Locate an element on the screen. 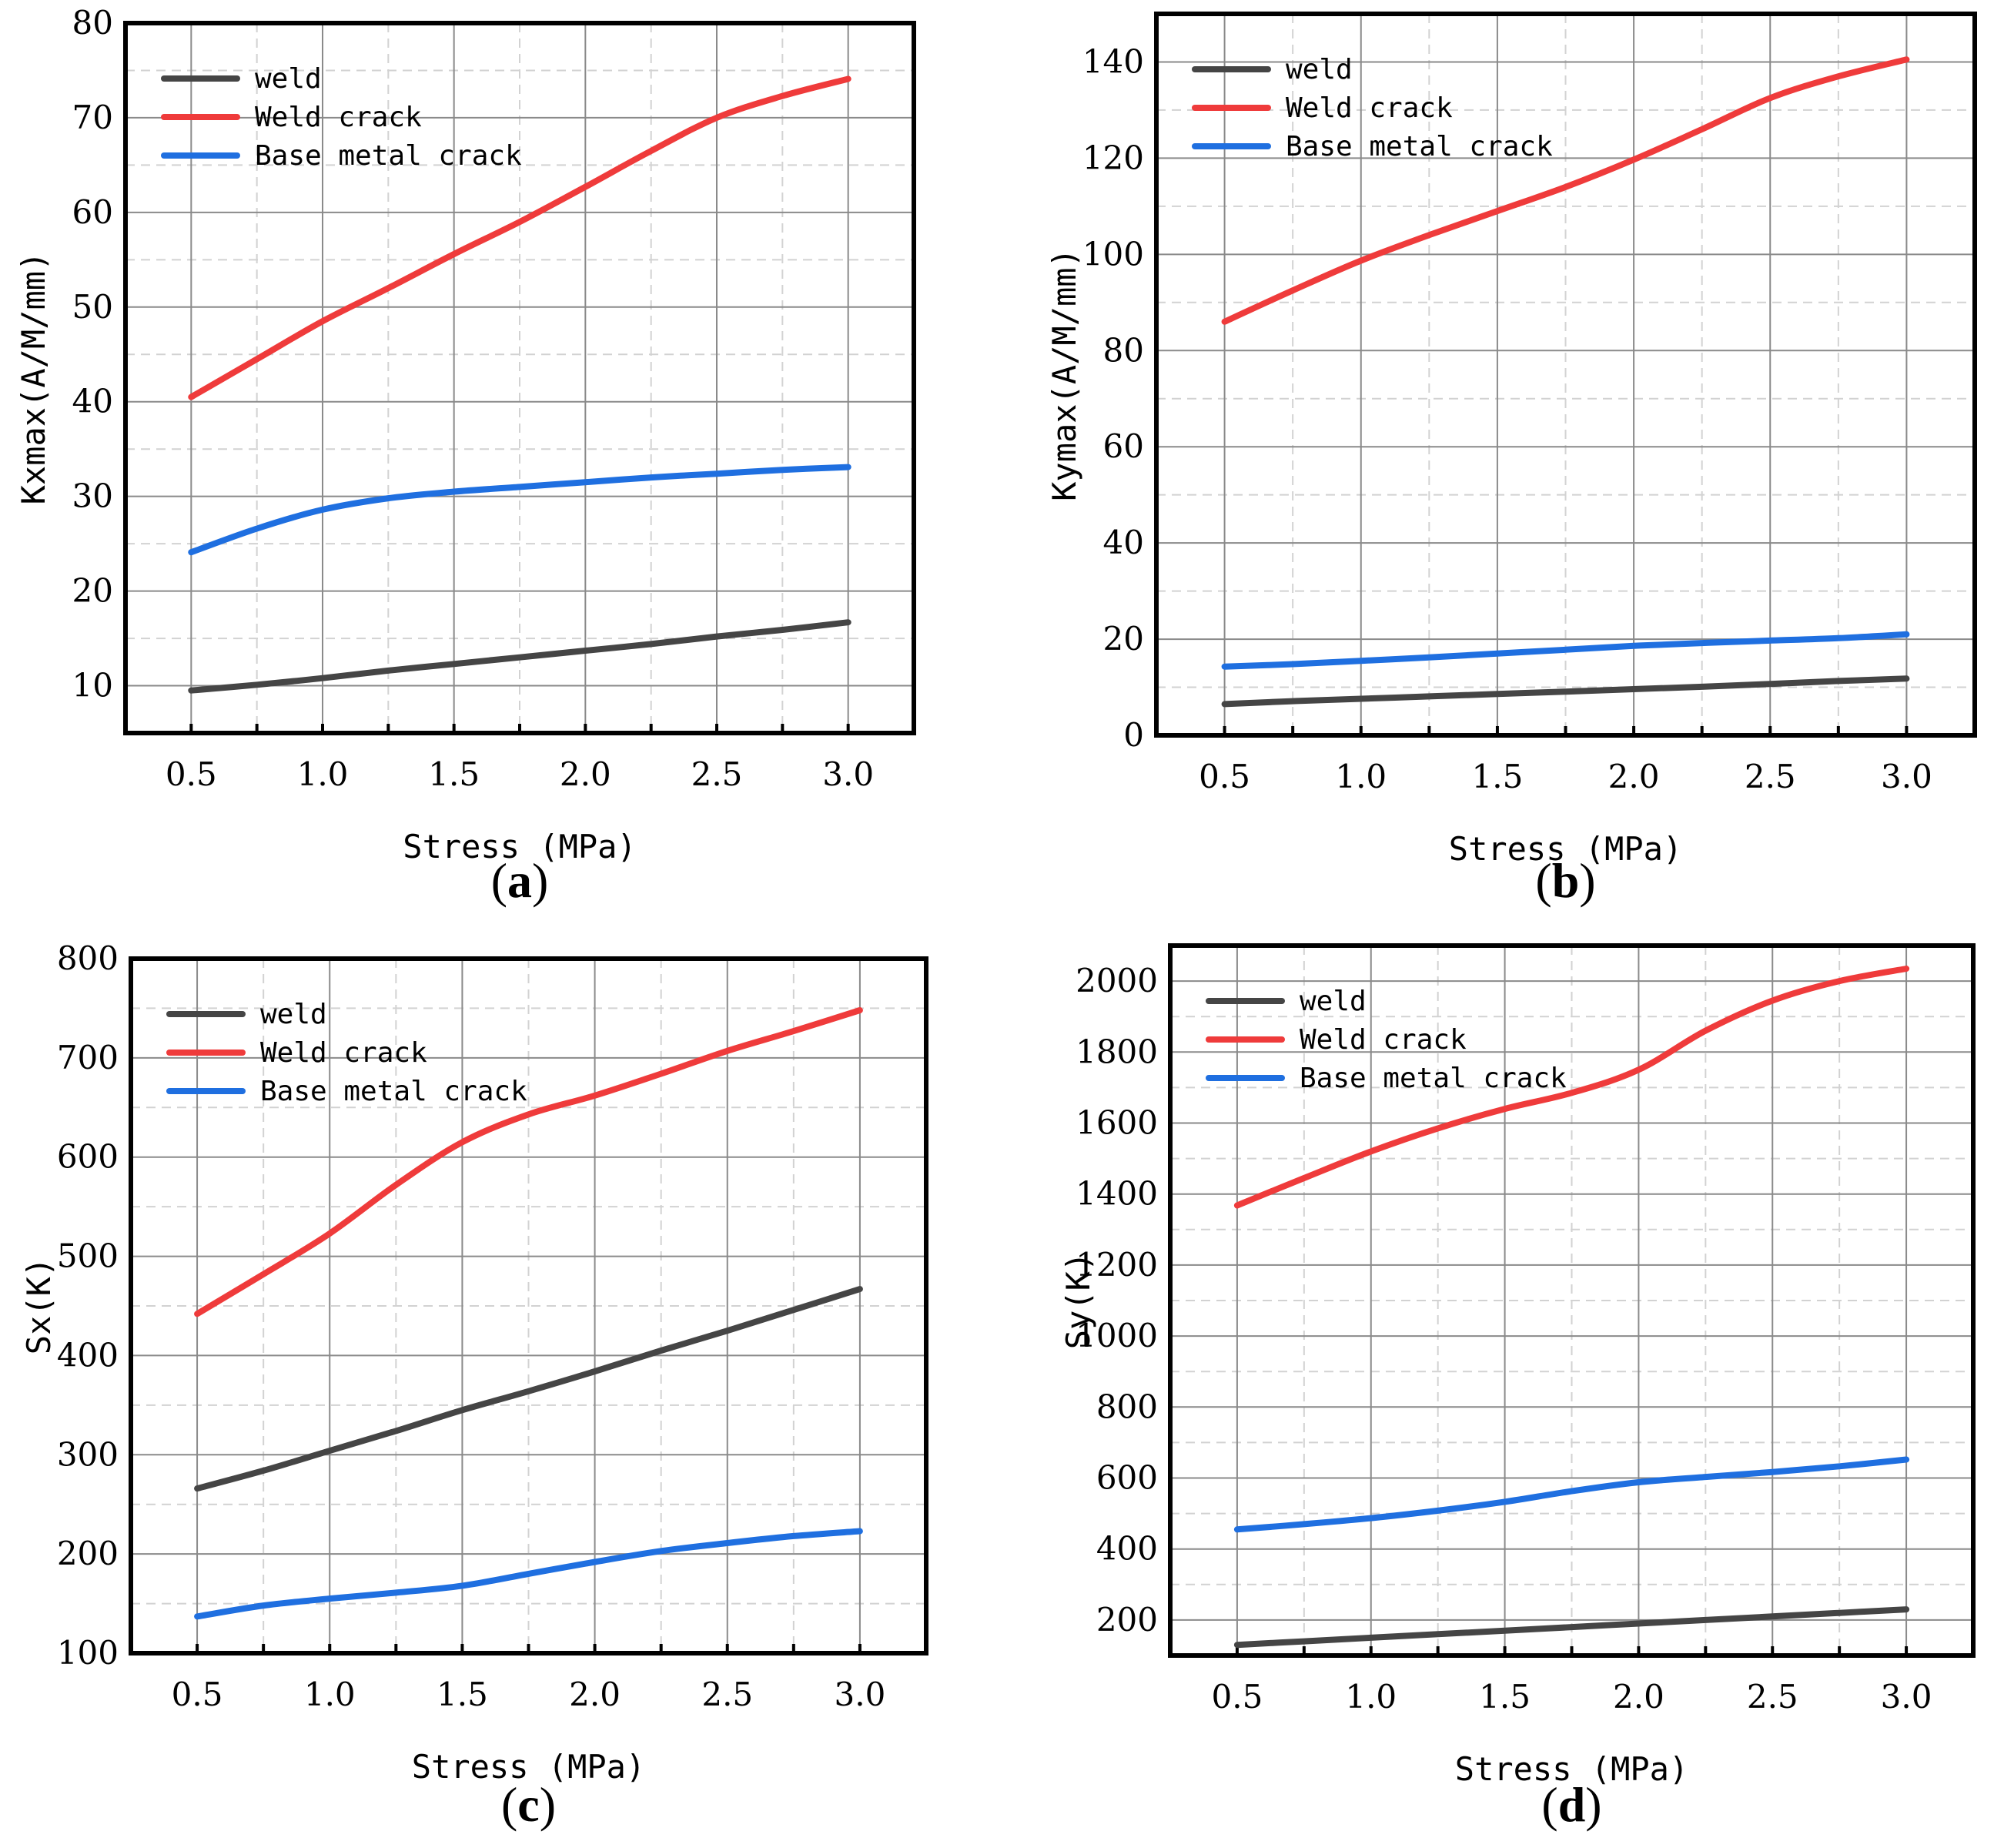 This screenshot has width=1994, height=1848. y-tick-label: 120 is located at coordinates (1113, 157).